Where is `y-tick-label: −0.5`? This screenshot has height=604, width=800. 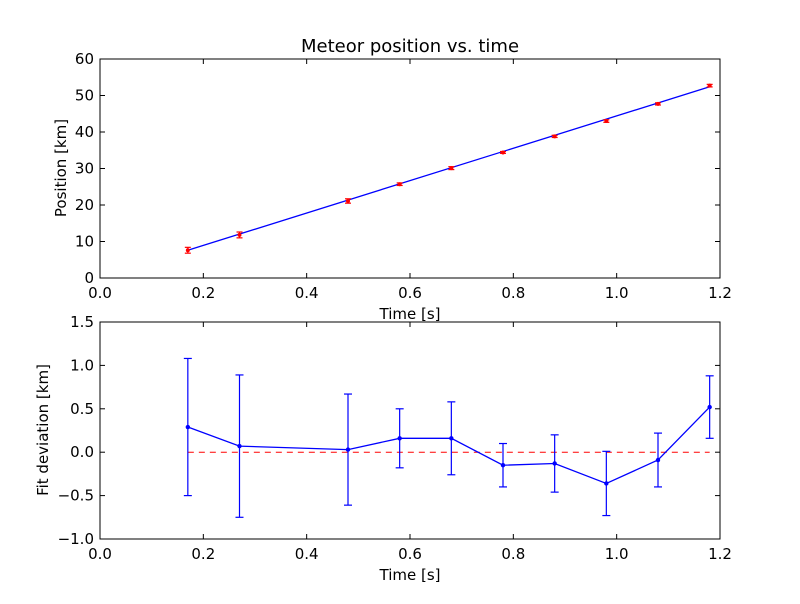 y-tick-label: −0.5 is located at coordinates (76, 496).